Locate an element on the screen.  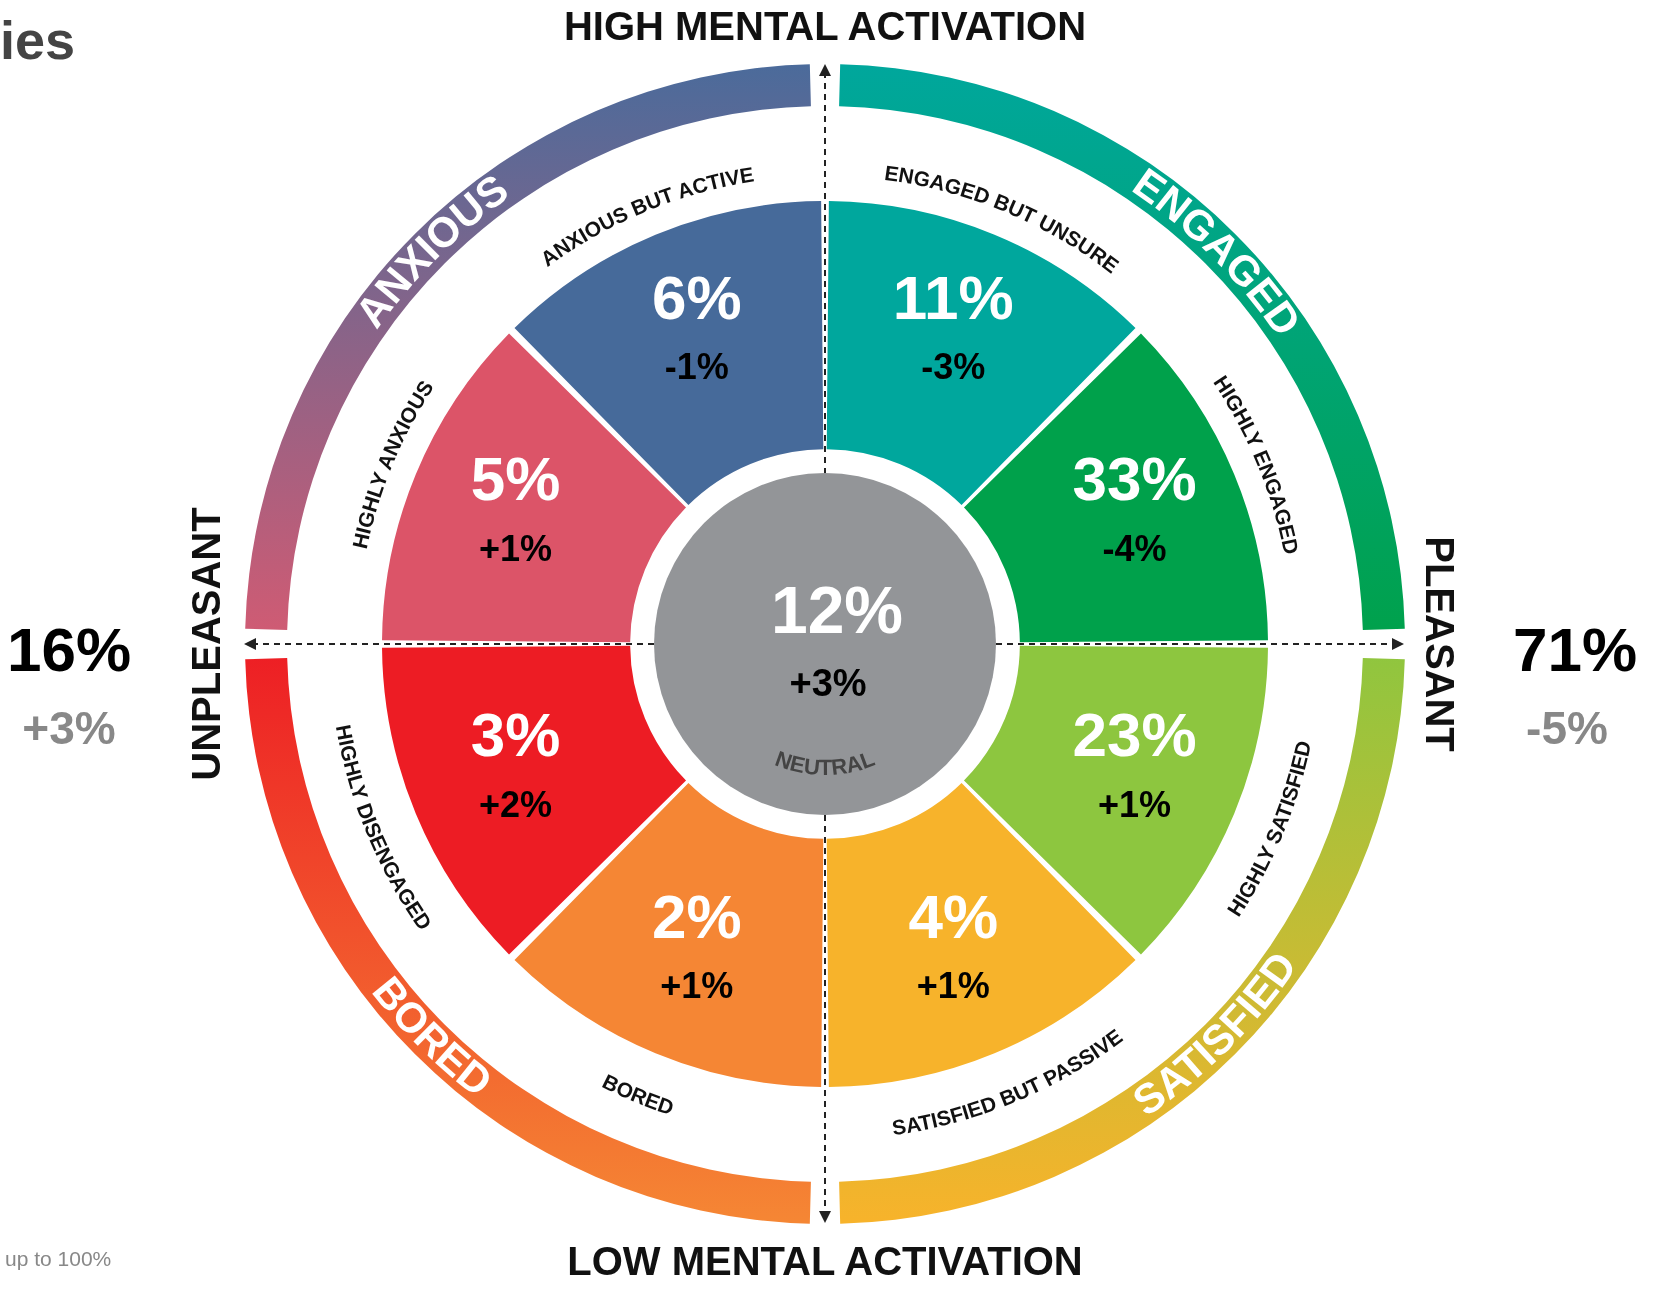
data-label: 2% is located at coordinates (697, 916).